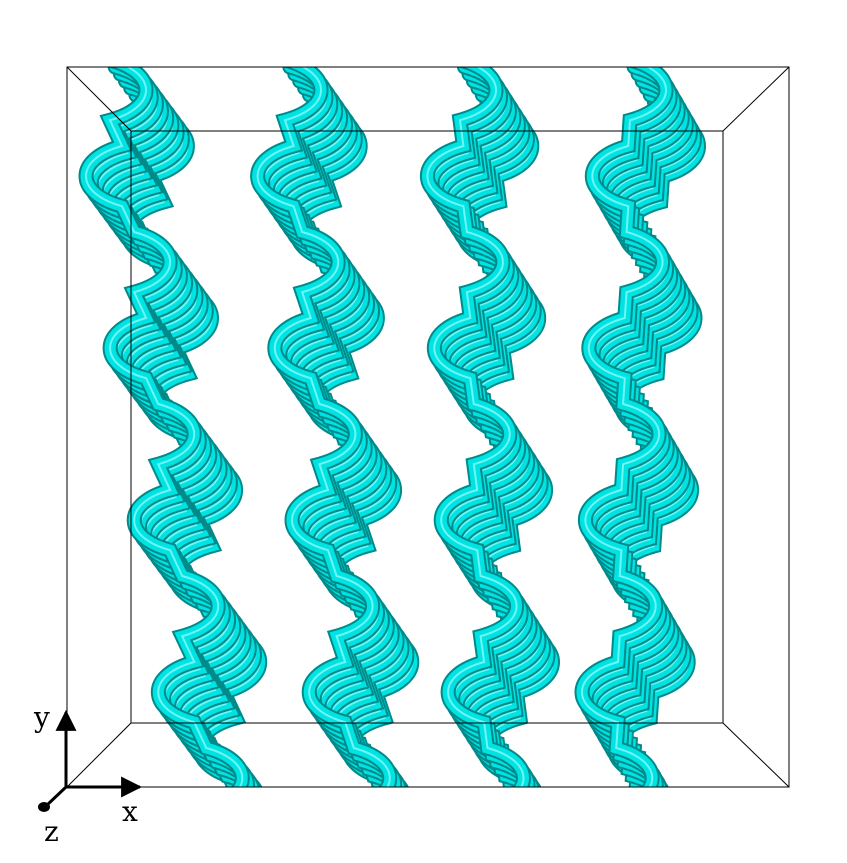  I want to click on y-axis-label: y, so click(42, 717).